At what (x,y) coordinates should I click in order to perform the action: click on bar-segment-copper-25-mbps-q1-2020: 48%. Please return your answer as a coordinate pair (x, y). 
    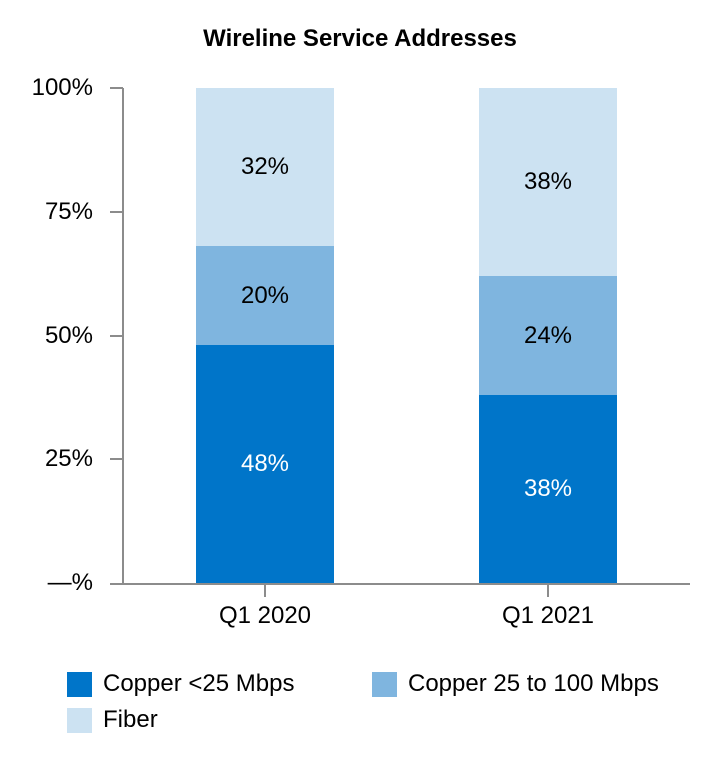
    Looking at the image, I should click on (265, 464).